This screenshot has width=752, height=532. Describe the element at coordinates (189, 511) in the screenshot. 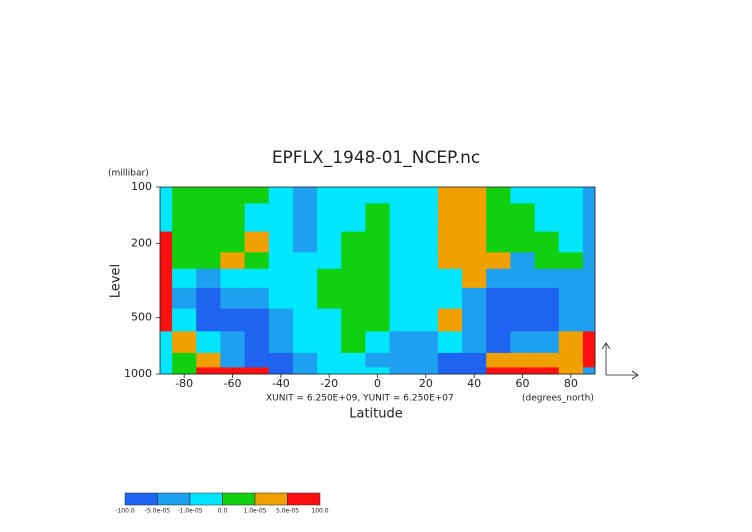

I see `colorbar-label: -1.0e-05` at that location.